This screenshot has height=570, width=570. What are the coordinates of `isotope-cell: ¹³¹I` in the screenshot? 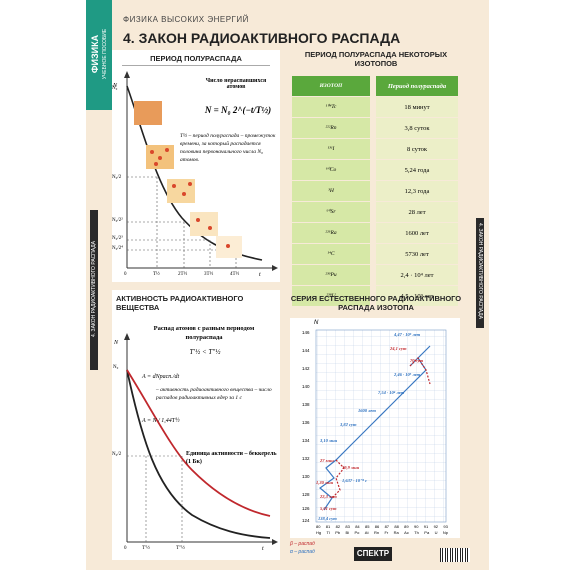 It's located at (331, 149).